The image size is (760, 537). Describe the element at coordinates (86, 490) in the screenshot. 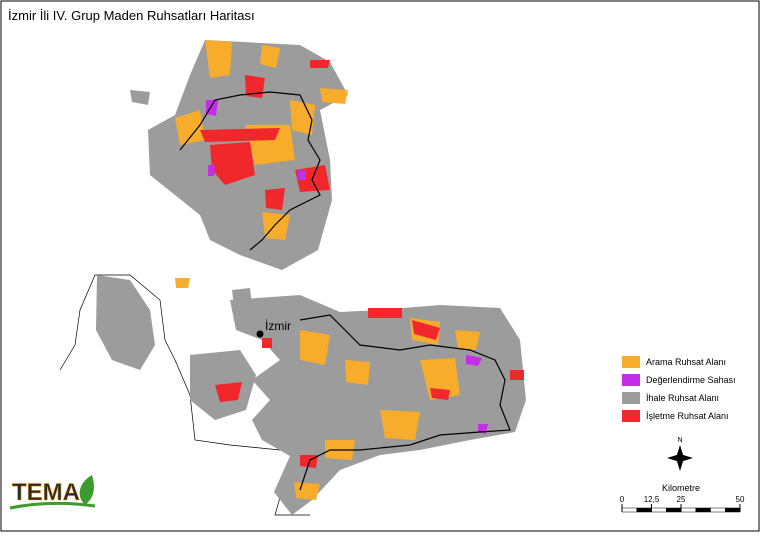

I see `logo-leaf` at that location.